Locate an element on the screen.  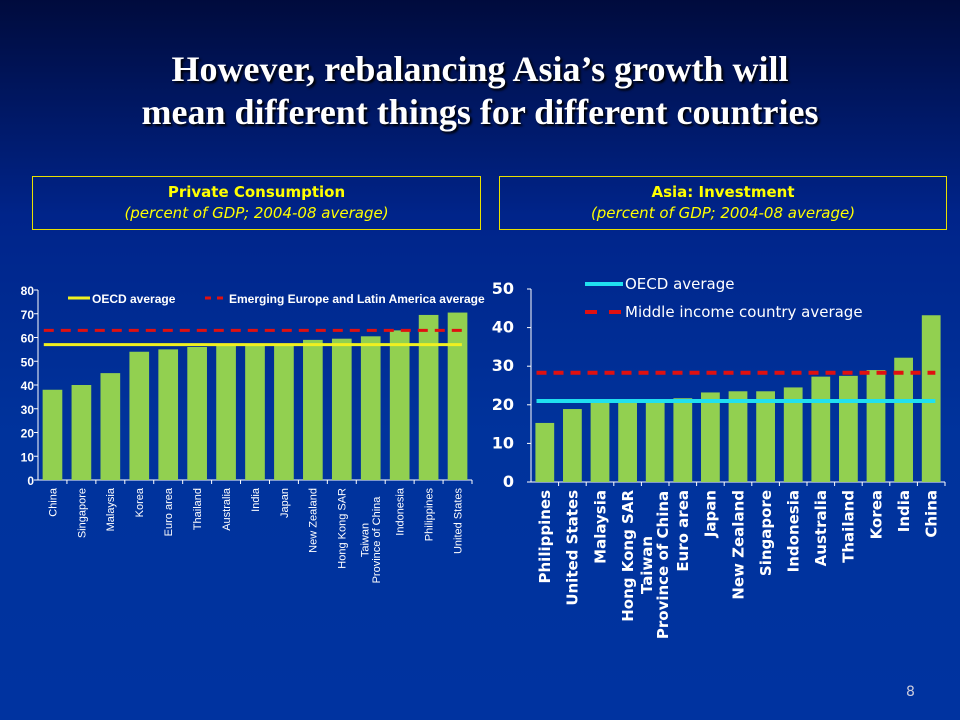
y-tick-label: 80 is located at coordinates (28, 291).